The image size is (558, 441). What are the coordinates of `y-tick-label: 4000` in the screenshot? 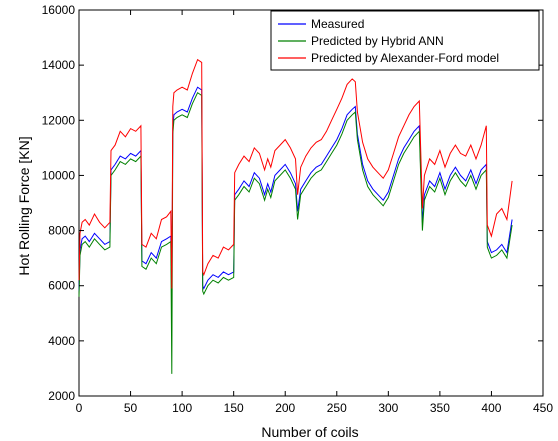 It's located at (61, 341).